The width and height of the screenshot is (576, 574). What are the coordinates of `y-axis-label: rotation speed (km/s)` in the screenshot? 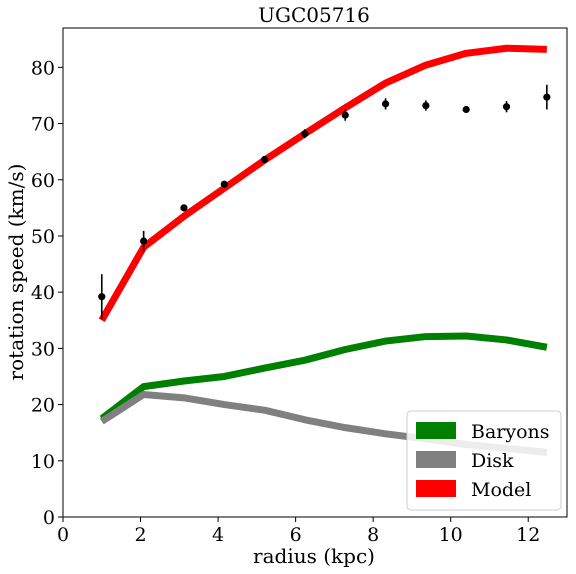 It's located at (16, 272).